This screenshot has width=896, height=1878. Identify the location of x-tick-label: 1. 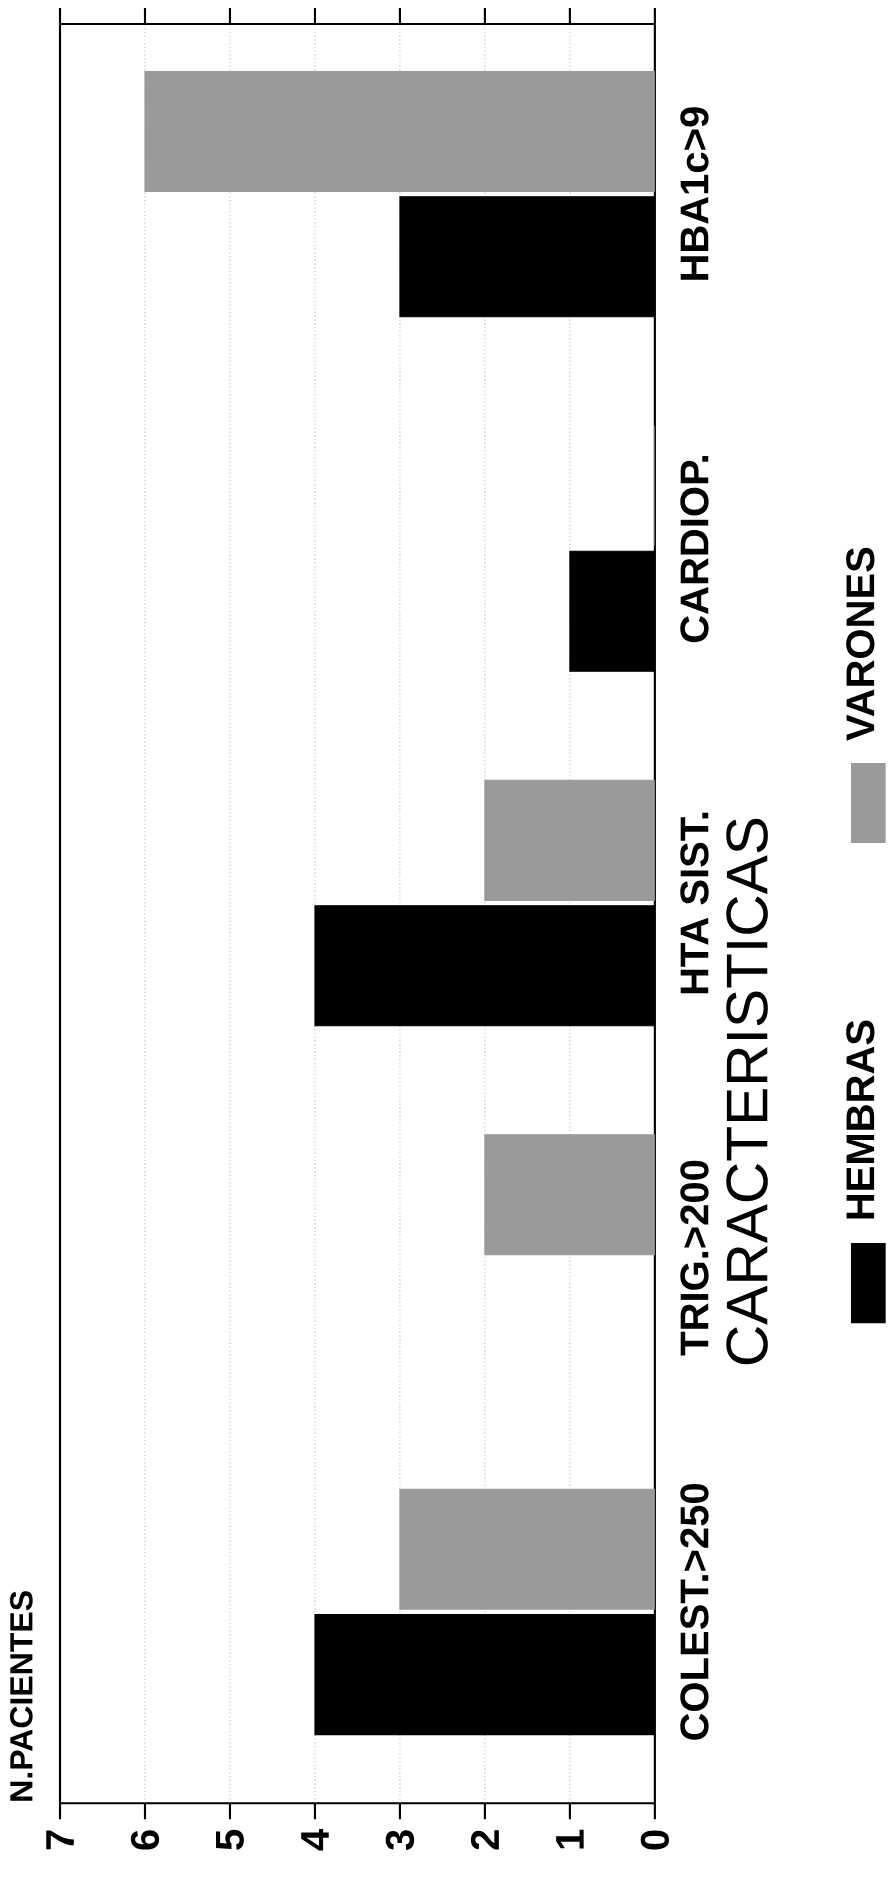
(569, 1839).